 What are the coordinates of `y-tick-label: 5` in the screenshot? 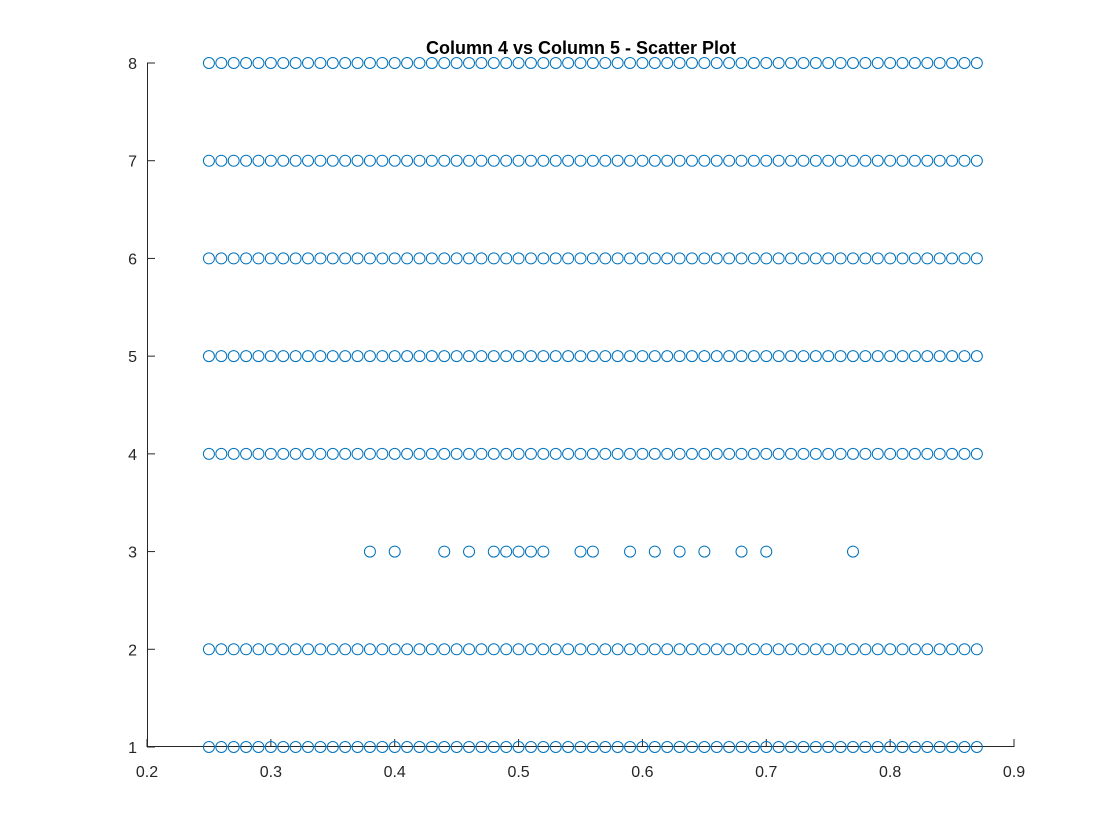 It's located at (132, 357).